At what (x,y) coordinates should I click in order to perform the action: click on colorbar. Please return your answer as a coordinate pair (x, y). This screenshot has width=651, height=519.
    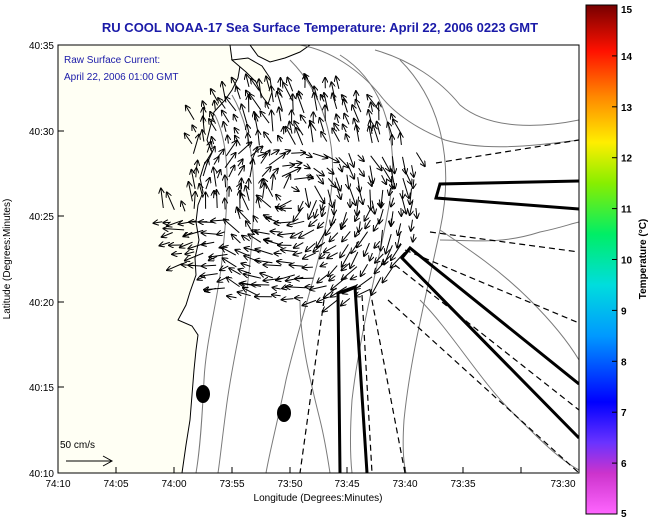
    Looking at the image, I should click on (601, 259).